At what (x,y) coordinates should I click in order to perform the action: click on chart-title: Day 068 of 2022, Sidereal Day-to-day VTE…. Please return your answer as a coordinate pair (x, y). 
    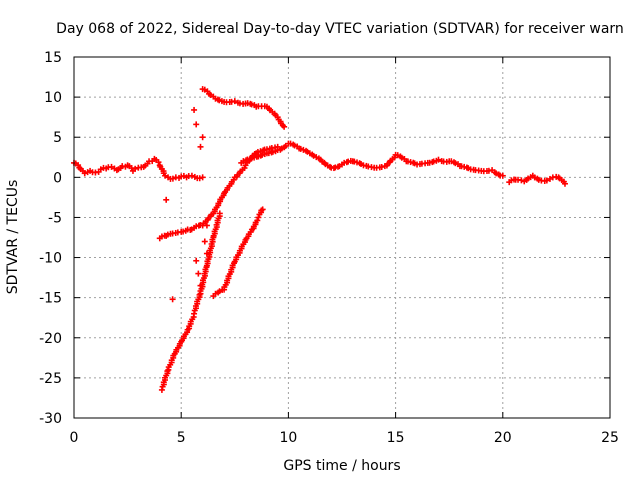
    Looking at the image, I should click on (340, 29).